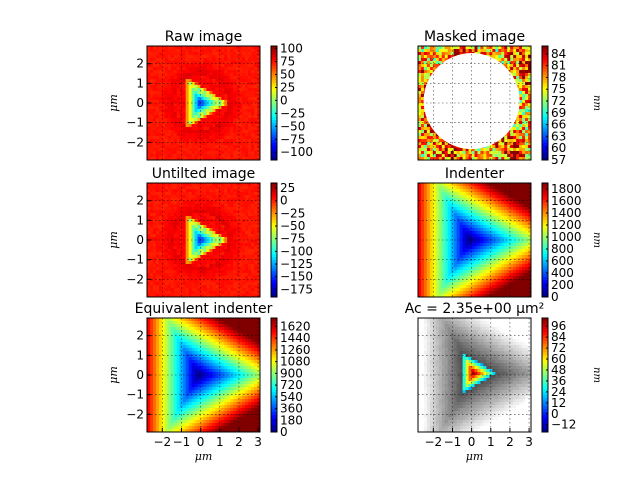 The width and height of the screenshot is (640, 480). I want to click on colorbar-tick-label: 24, so click(558, 392).